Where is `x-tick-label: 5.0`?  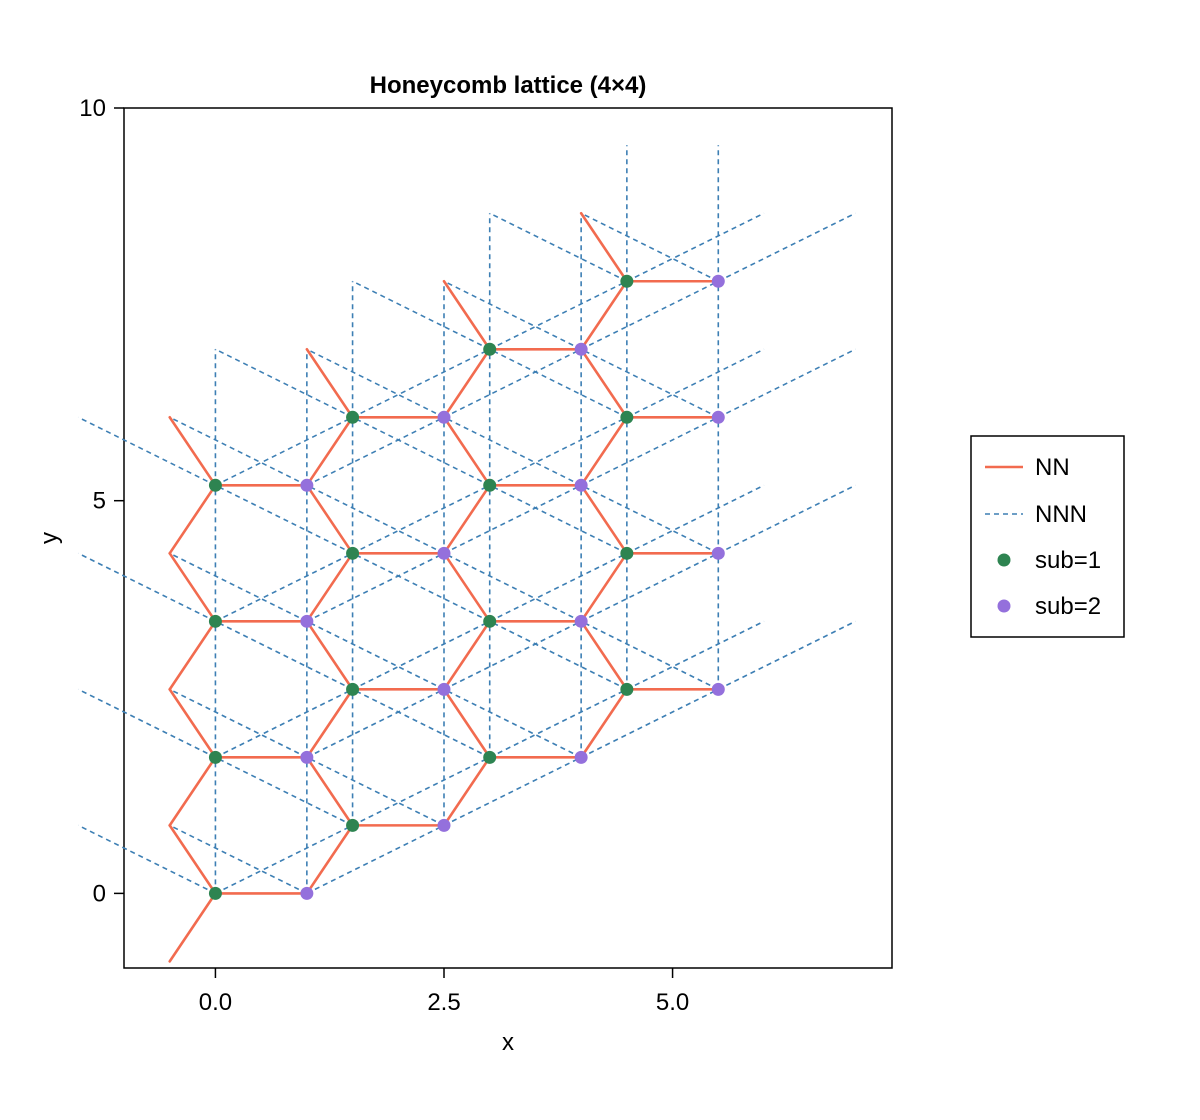 x-tick-label: 5.0 is located at coordinates (672, 1002).